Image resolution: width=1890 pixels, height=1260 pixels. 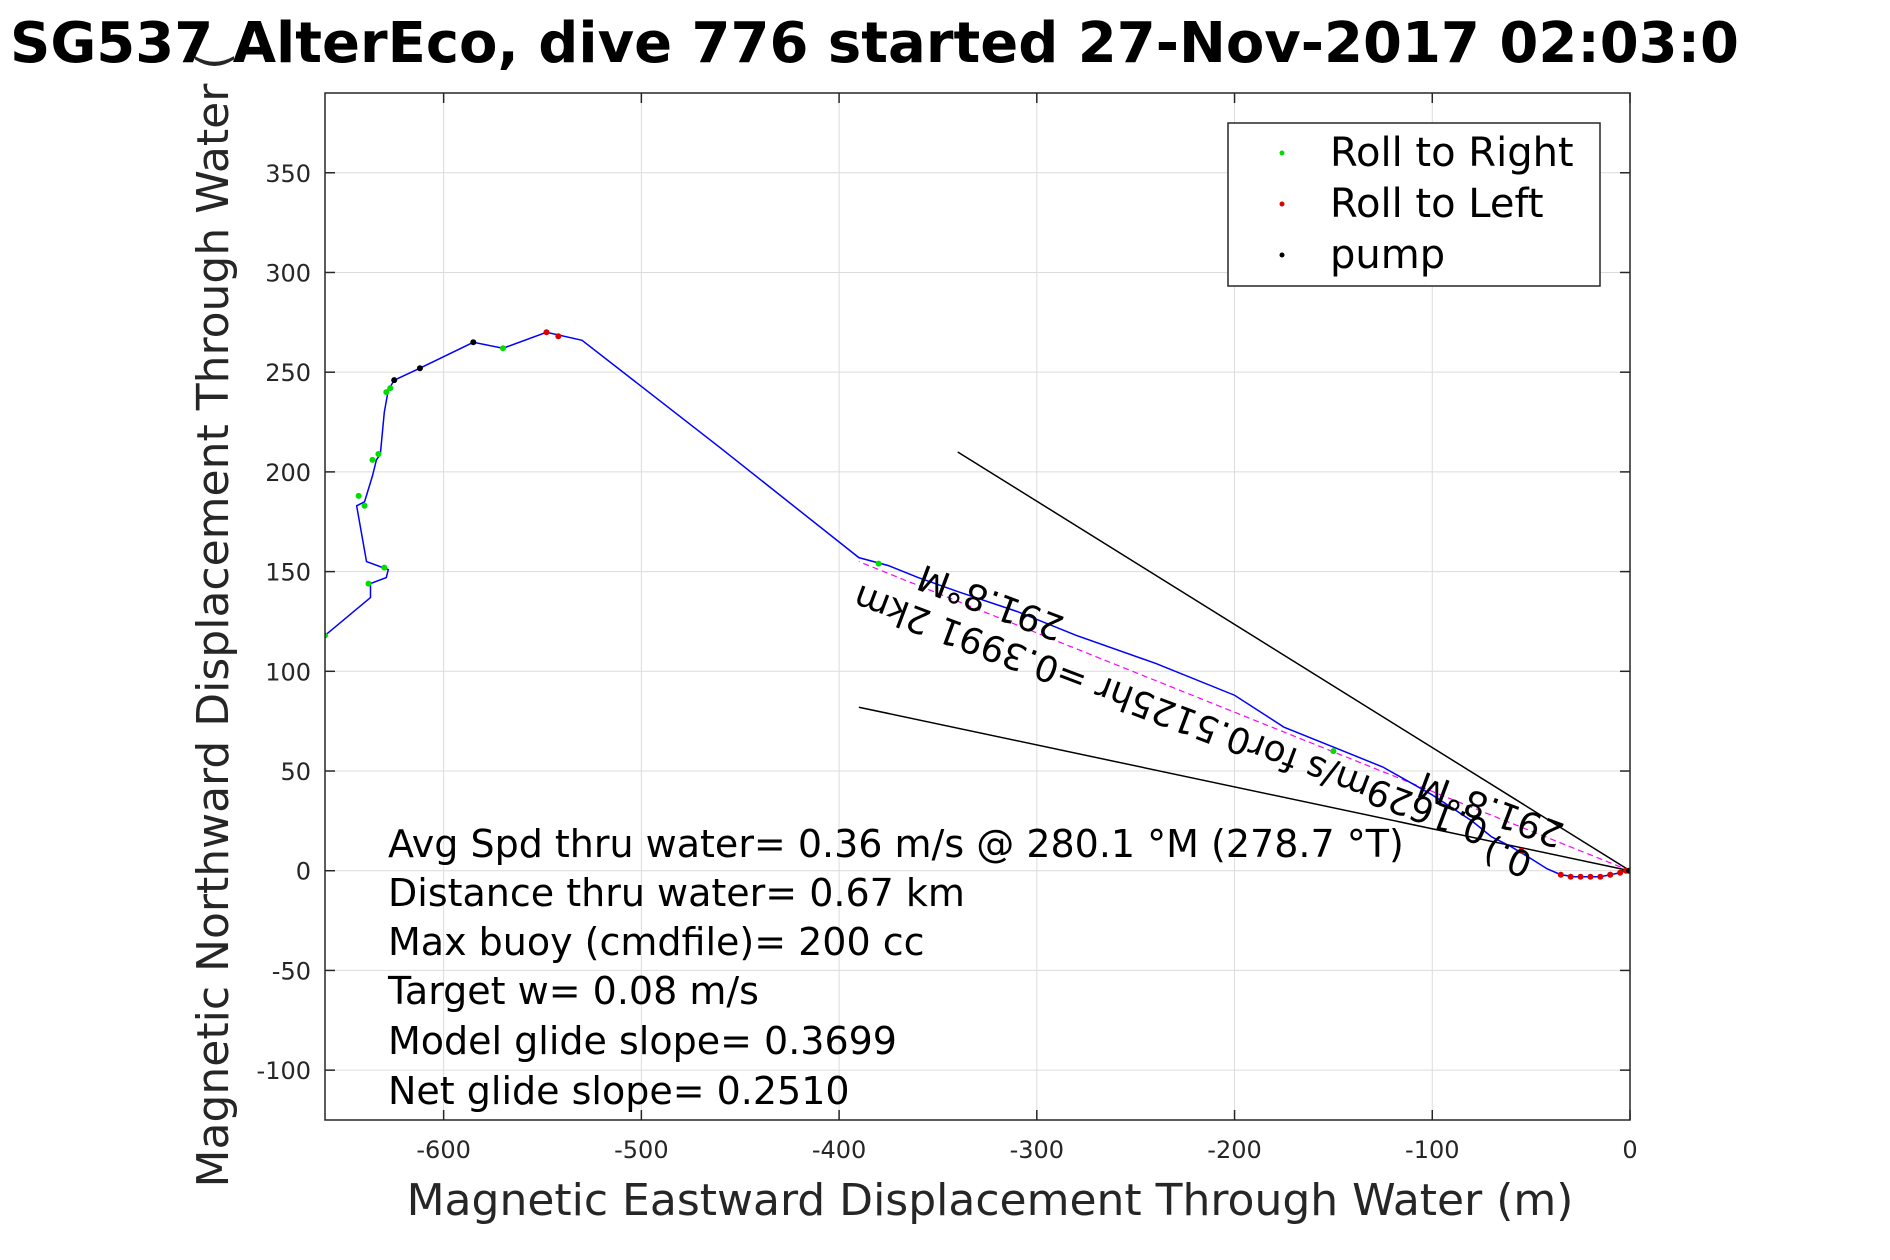 I want to click on legend-box, so click(x=1414, y=204).